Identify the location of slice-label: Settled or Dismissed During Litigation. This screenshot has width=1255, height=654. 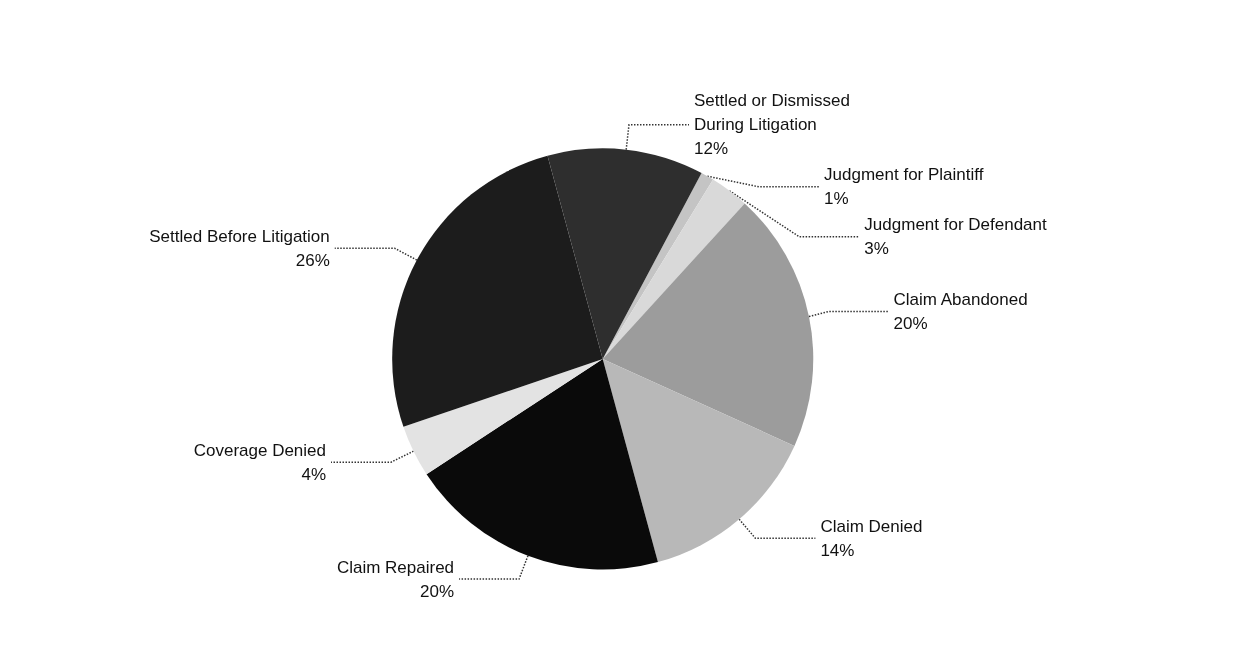
(774, 113).